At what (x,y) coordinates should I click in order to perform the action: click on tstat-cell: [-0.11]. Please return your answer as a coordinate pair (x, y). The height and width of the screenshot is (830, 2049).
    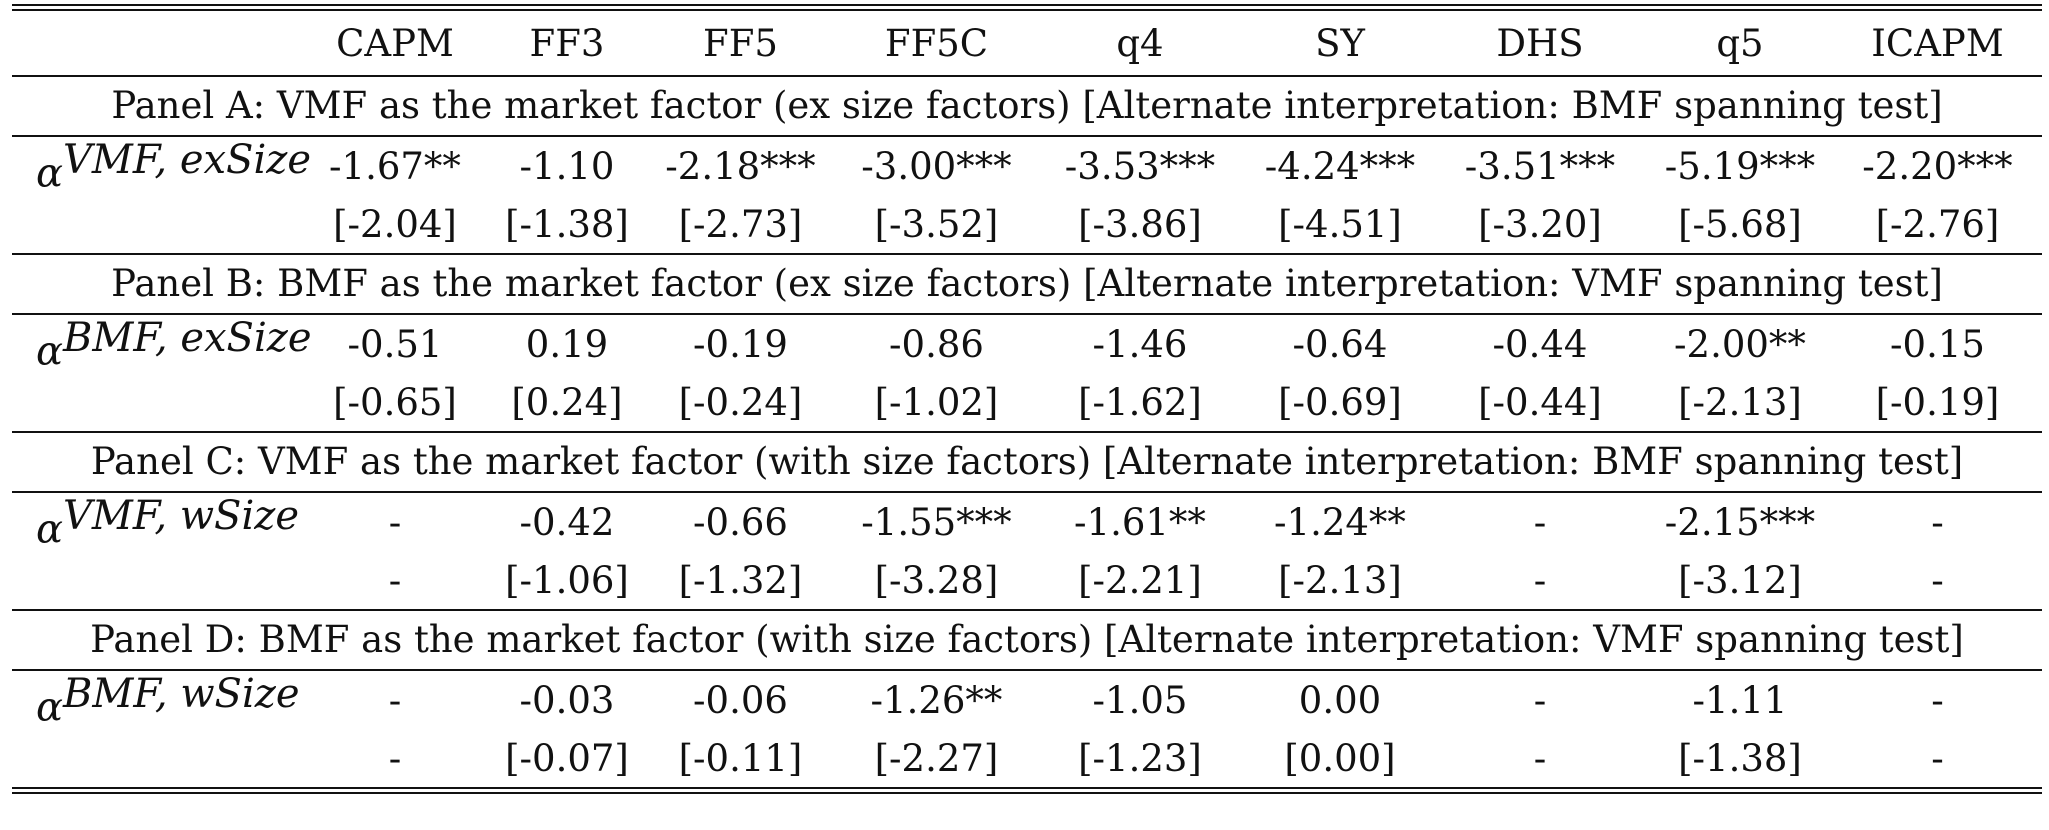
    Looking at the image, I should click on (740, 758).